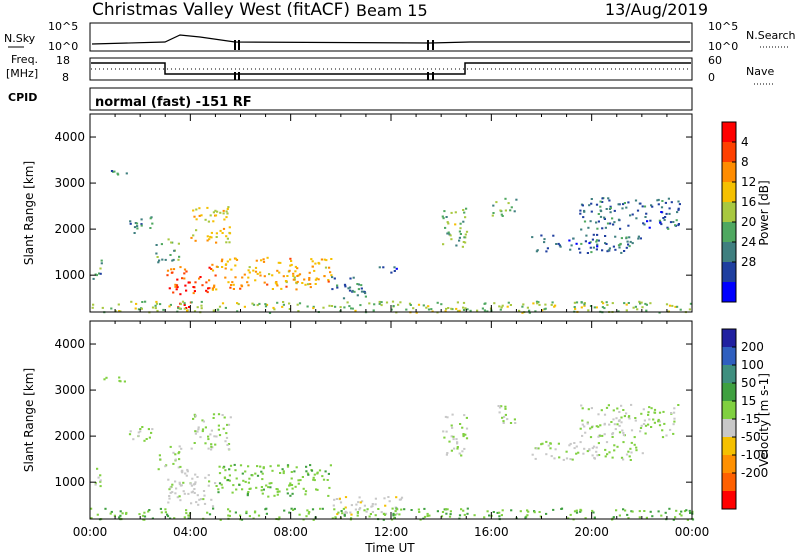 The height and width of the screenshot is (554, 800). Describe the element at coordinates (69, 482) in the screenshot. I see `y-tick-label: 1000` at that location.